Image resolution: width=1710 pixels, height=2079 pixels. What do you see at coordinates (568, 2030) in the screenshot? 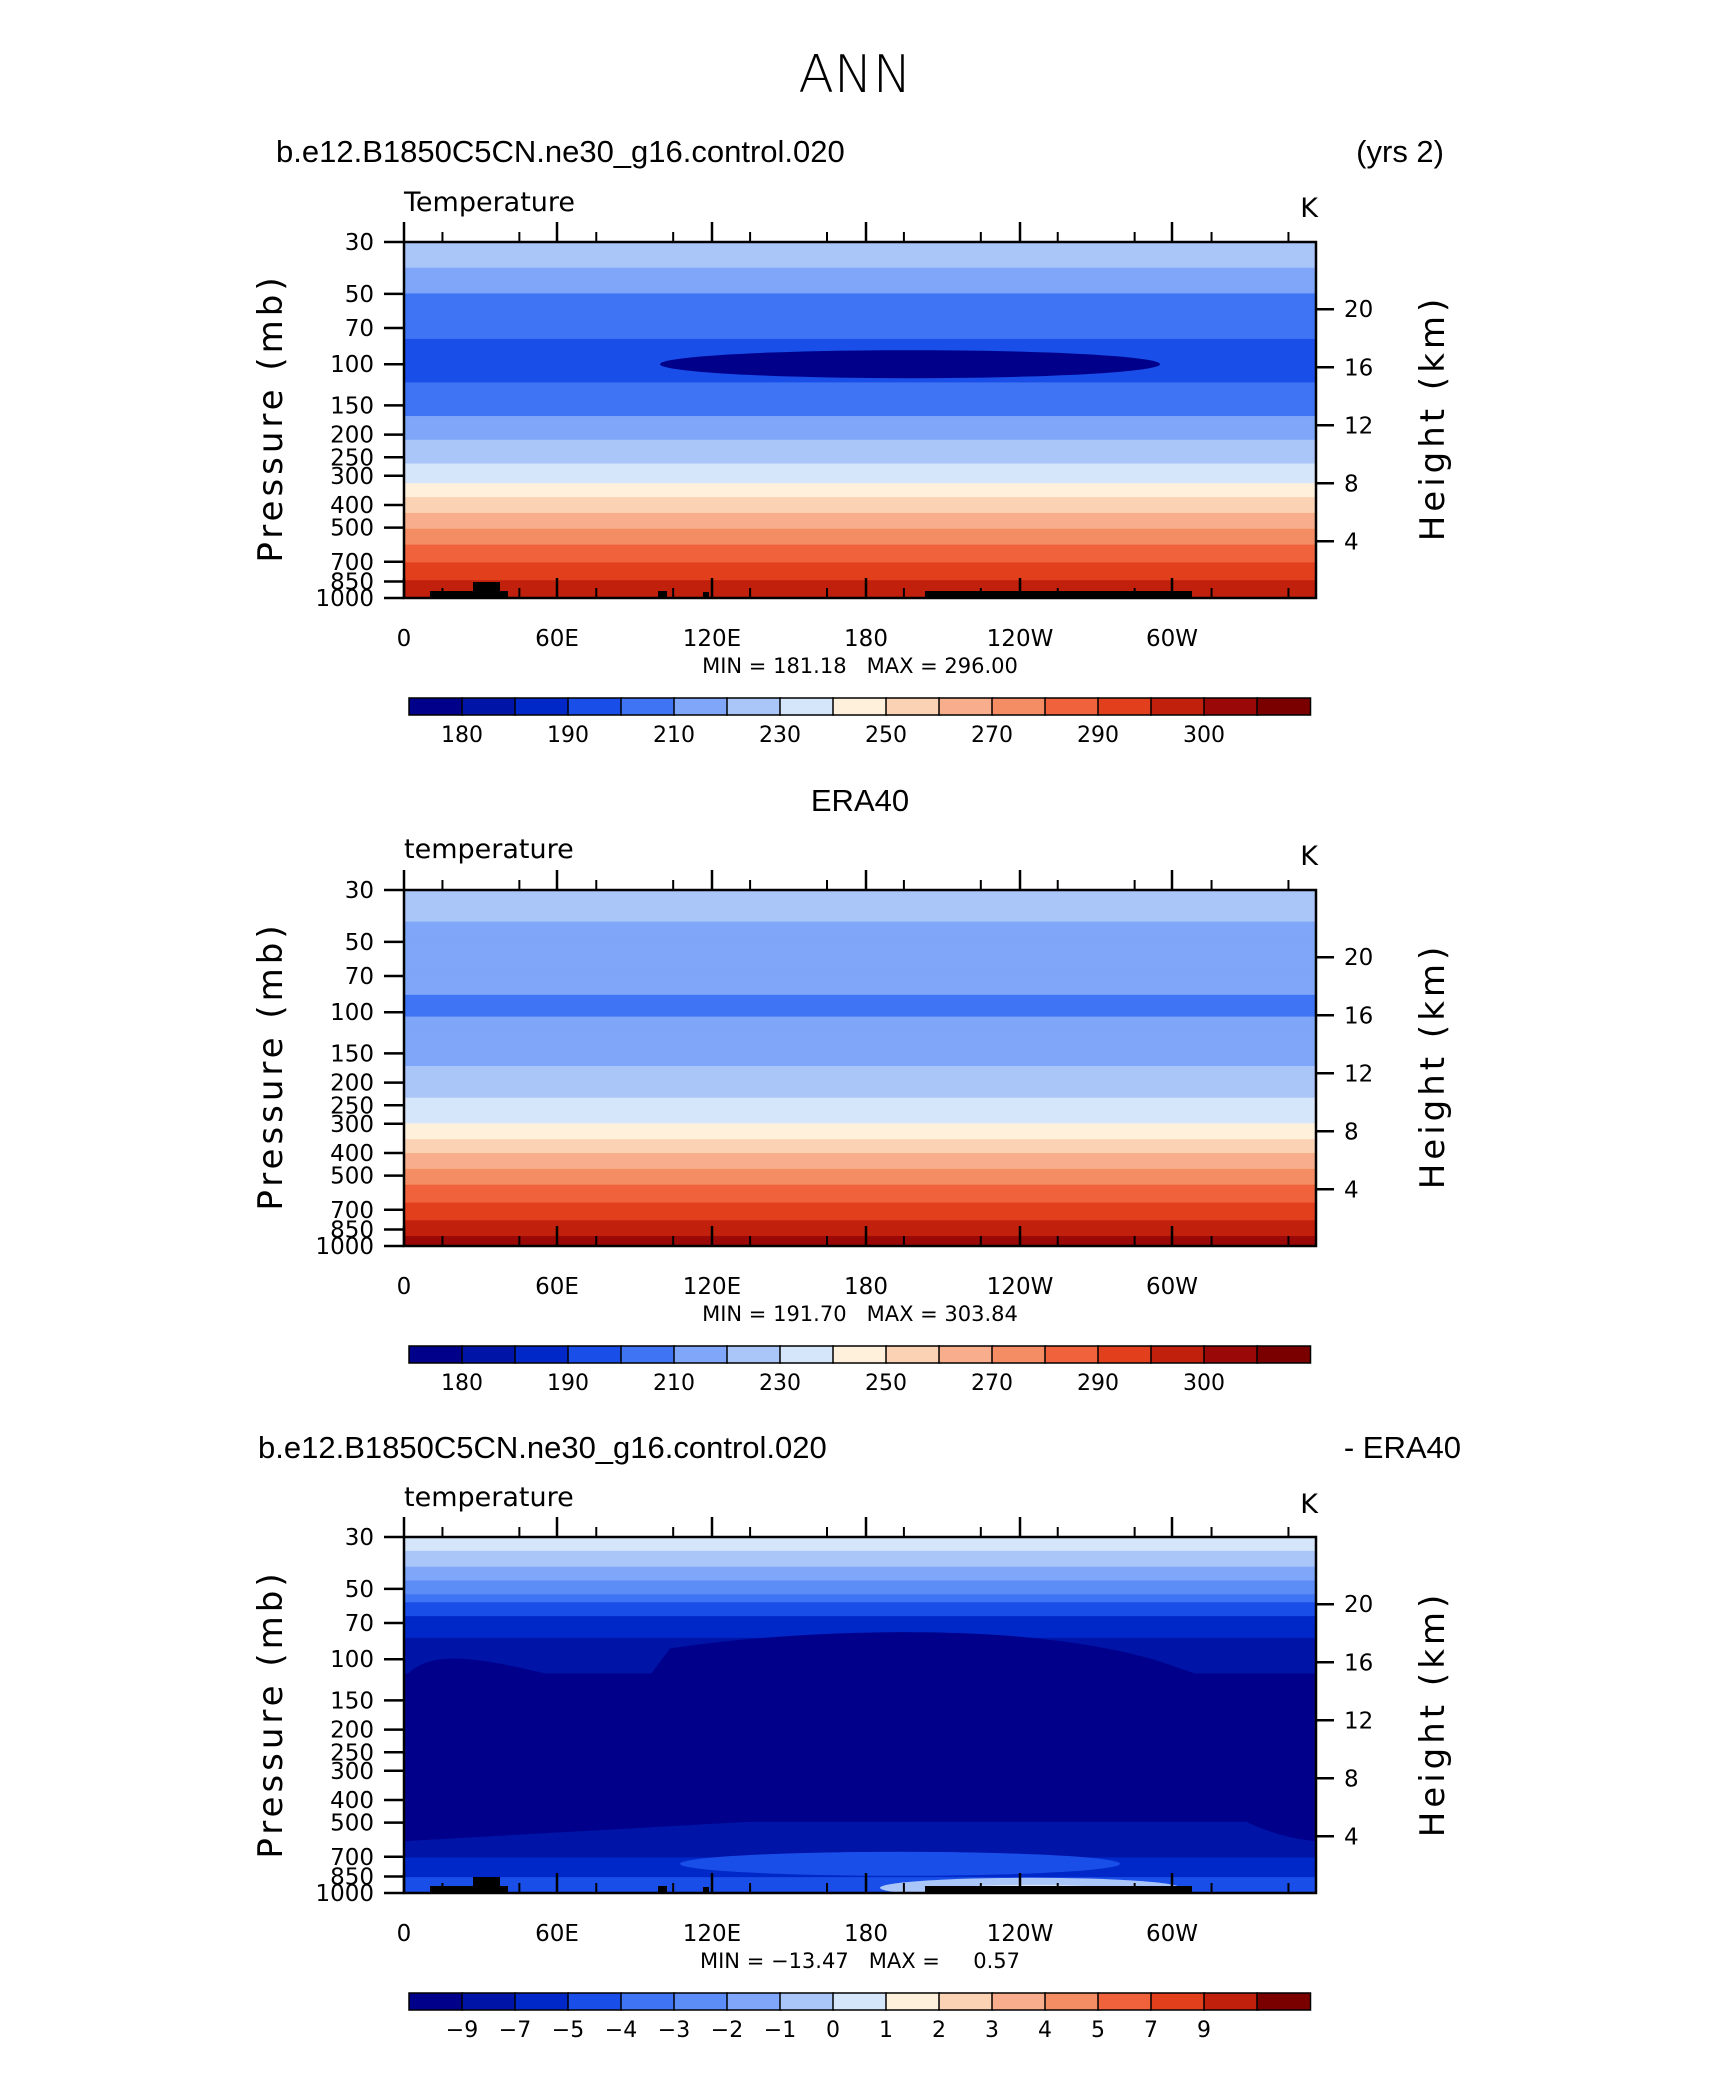
I see `colorbar-label: −5` at bounding box center [568, 2030].